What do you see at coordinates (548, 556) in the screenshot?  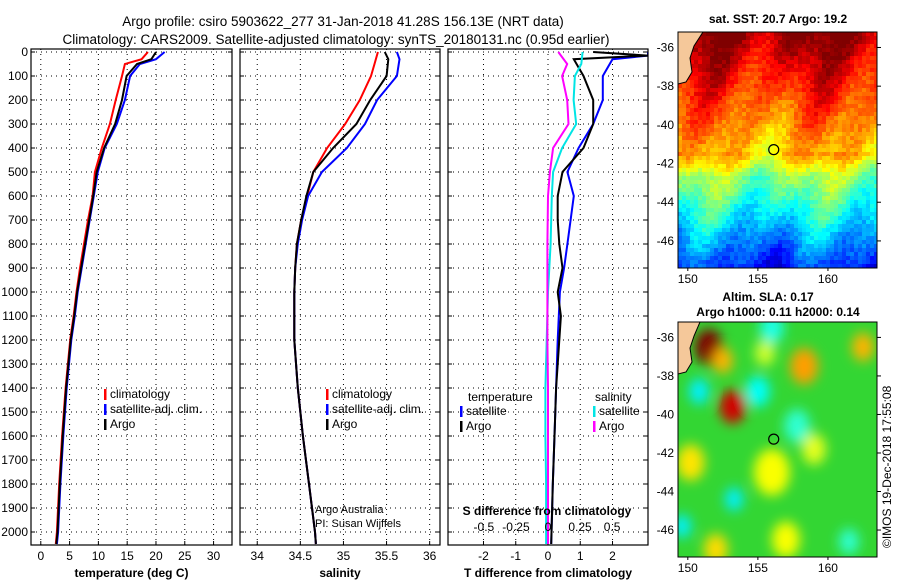 I see `x-tick-label: 0` at bounding box center [548, 556].